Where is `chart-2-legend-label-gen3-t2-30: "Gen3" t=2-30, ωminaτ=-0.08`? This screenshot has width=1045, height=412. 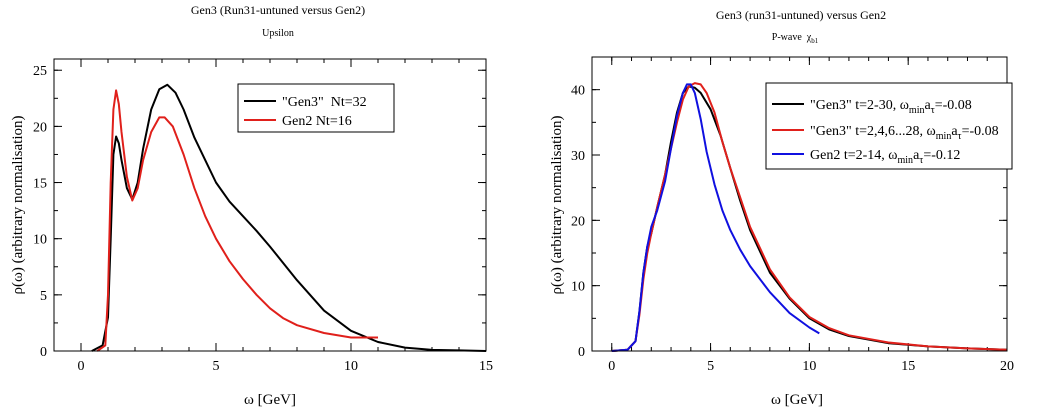 chart-2-legend-label-gen3-t2-30: "Gen3" t=2-30, ωminaτ=-0.08 is located at coordinates (891, 107).